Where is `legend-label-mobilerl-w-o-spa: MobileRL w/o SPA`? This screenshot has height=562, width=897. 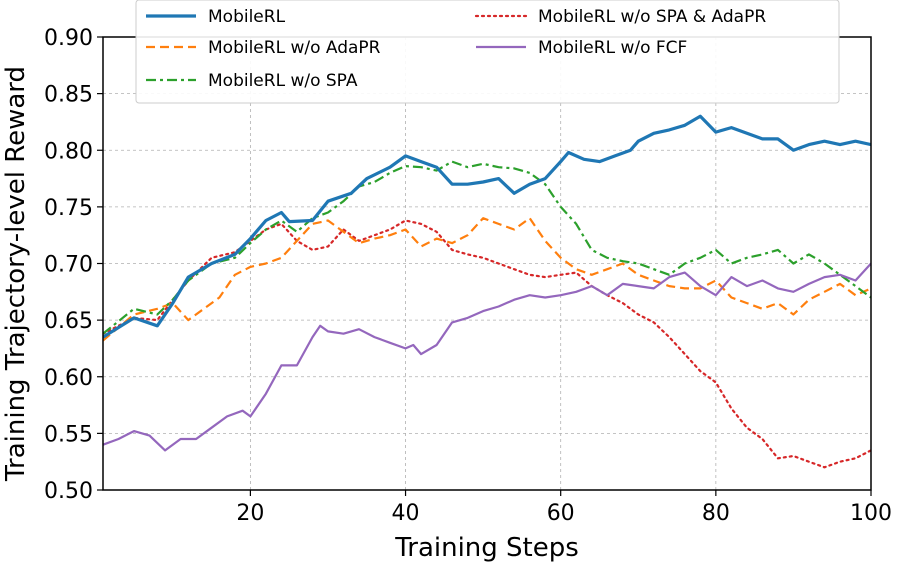 legend-label-mobilerl-w-o-spa: MobileRL w/o SPA is located at coordinates (283, 81).